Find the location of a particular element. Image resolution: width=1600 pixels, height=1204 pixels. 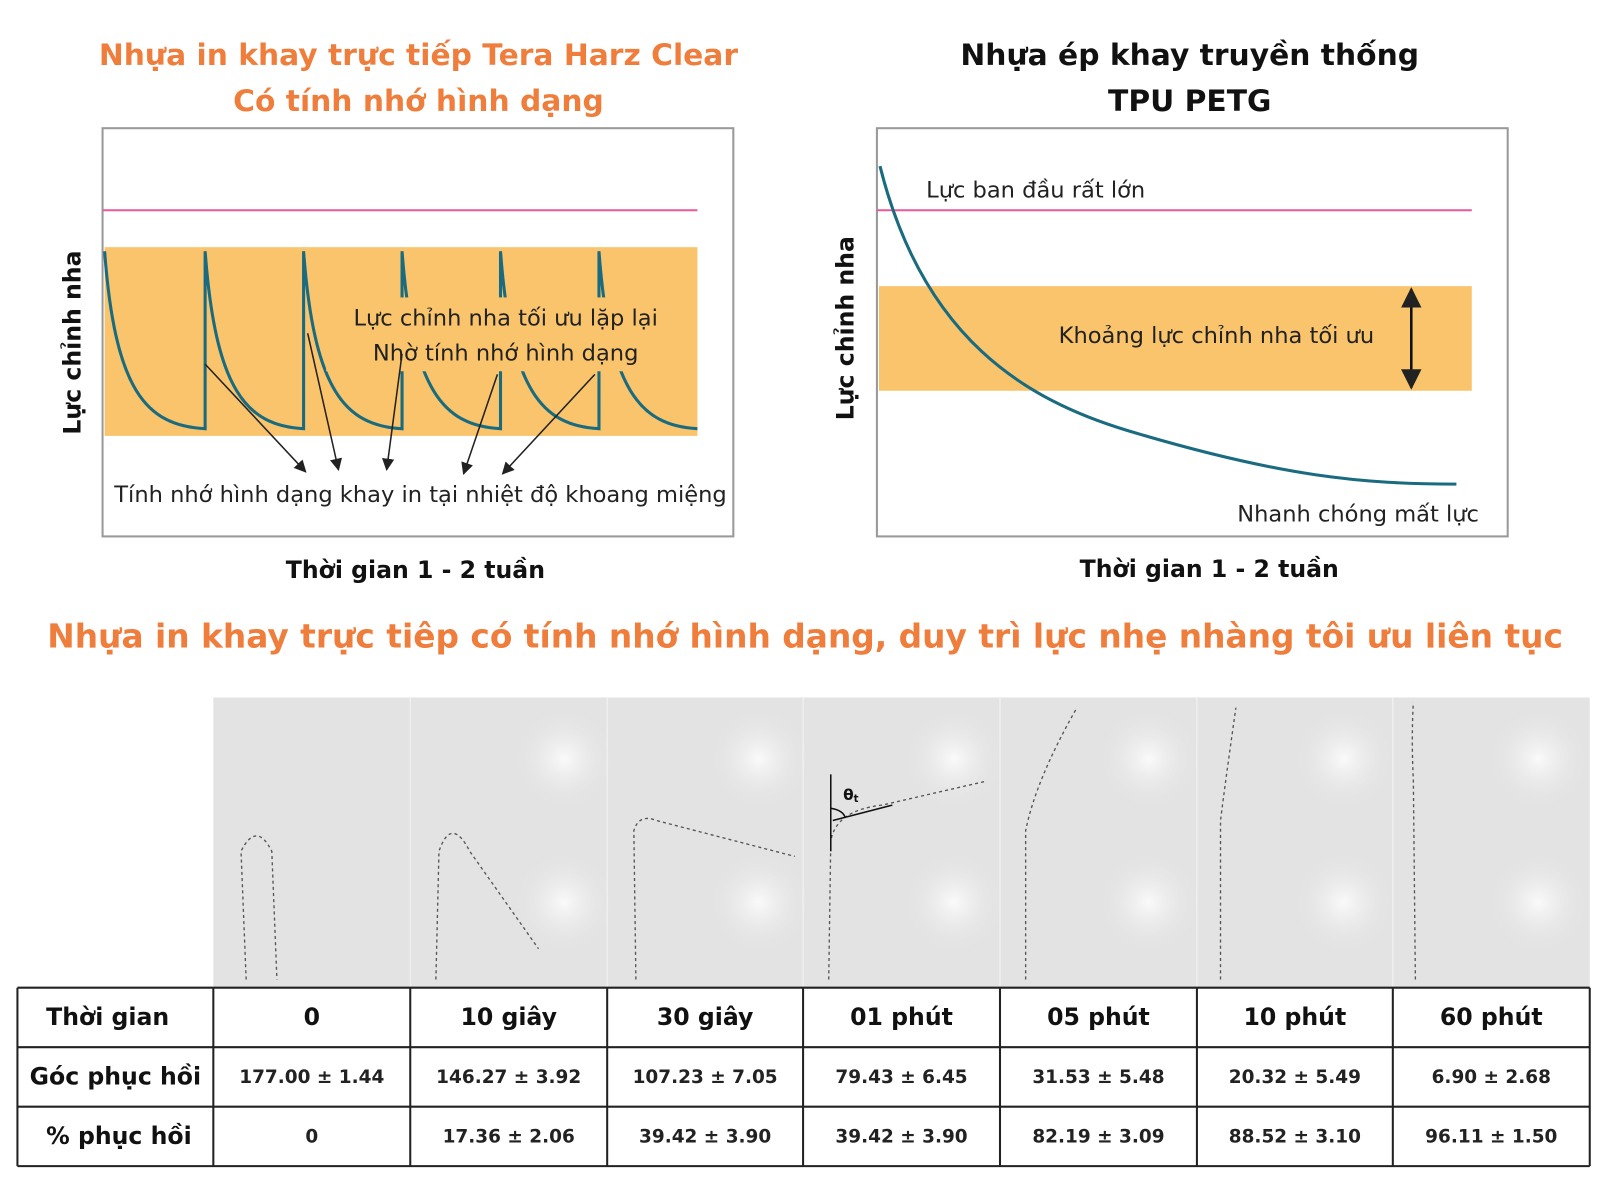

table-cell: 17.36 ± 2.06 is located at coordinates (509, 1136).